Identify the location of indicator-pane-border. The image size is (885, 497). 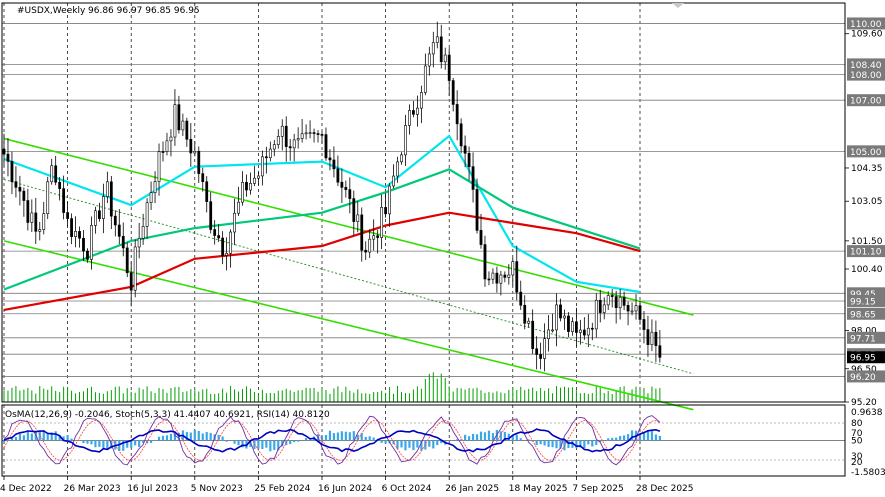
(423, 440).